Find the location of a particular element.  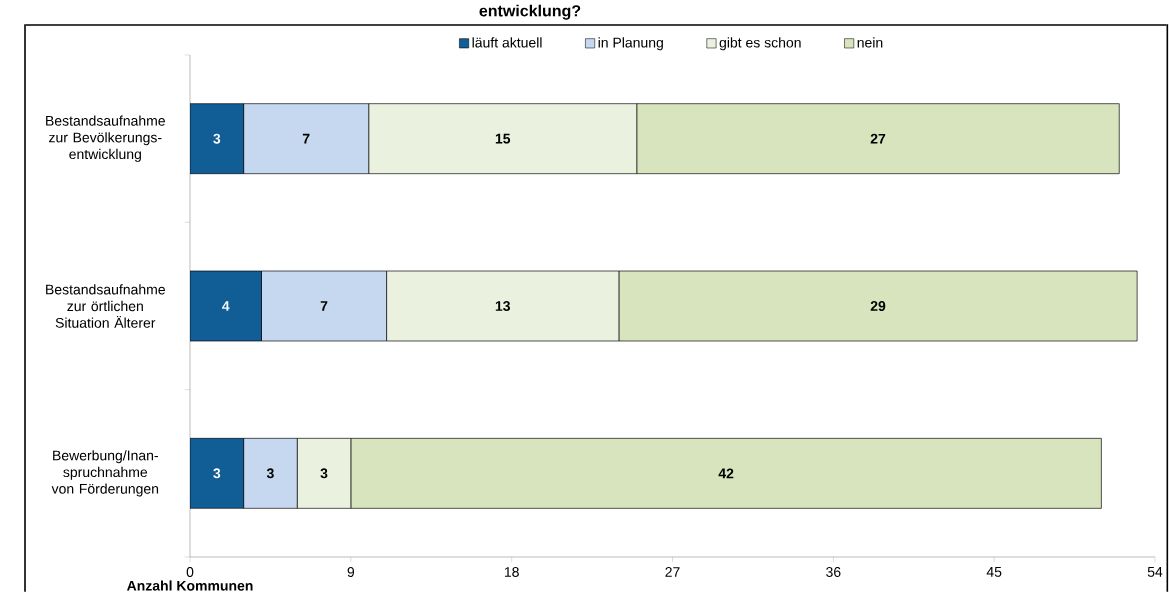

legend-label: nein is located at coordinates (870, 42).